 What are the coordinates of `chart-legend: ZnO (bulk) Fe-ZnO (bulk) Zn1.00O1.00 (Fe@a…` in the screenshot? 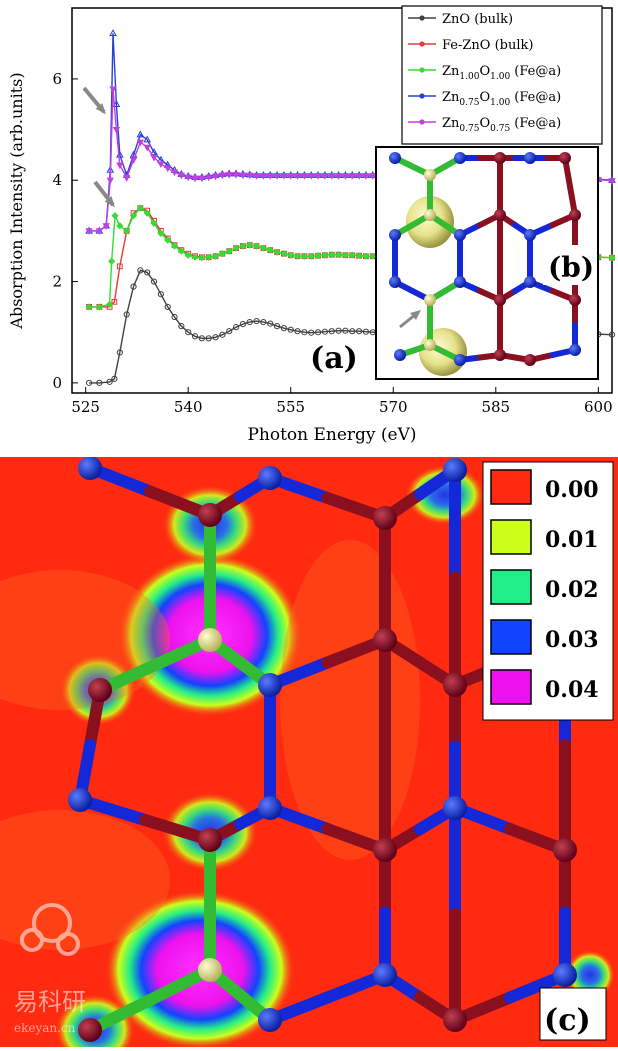 It's located at (502, 75).